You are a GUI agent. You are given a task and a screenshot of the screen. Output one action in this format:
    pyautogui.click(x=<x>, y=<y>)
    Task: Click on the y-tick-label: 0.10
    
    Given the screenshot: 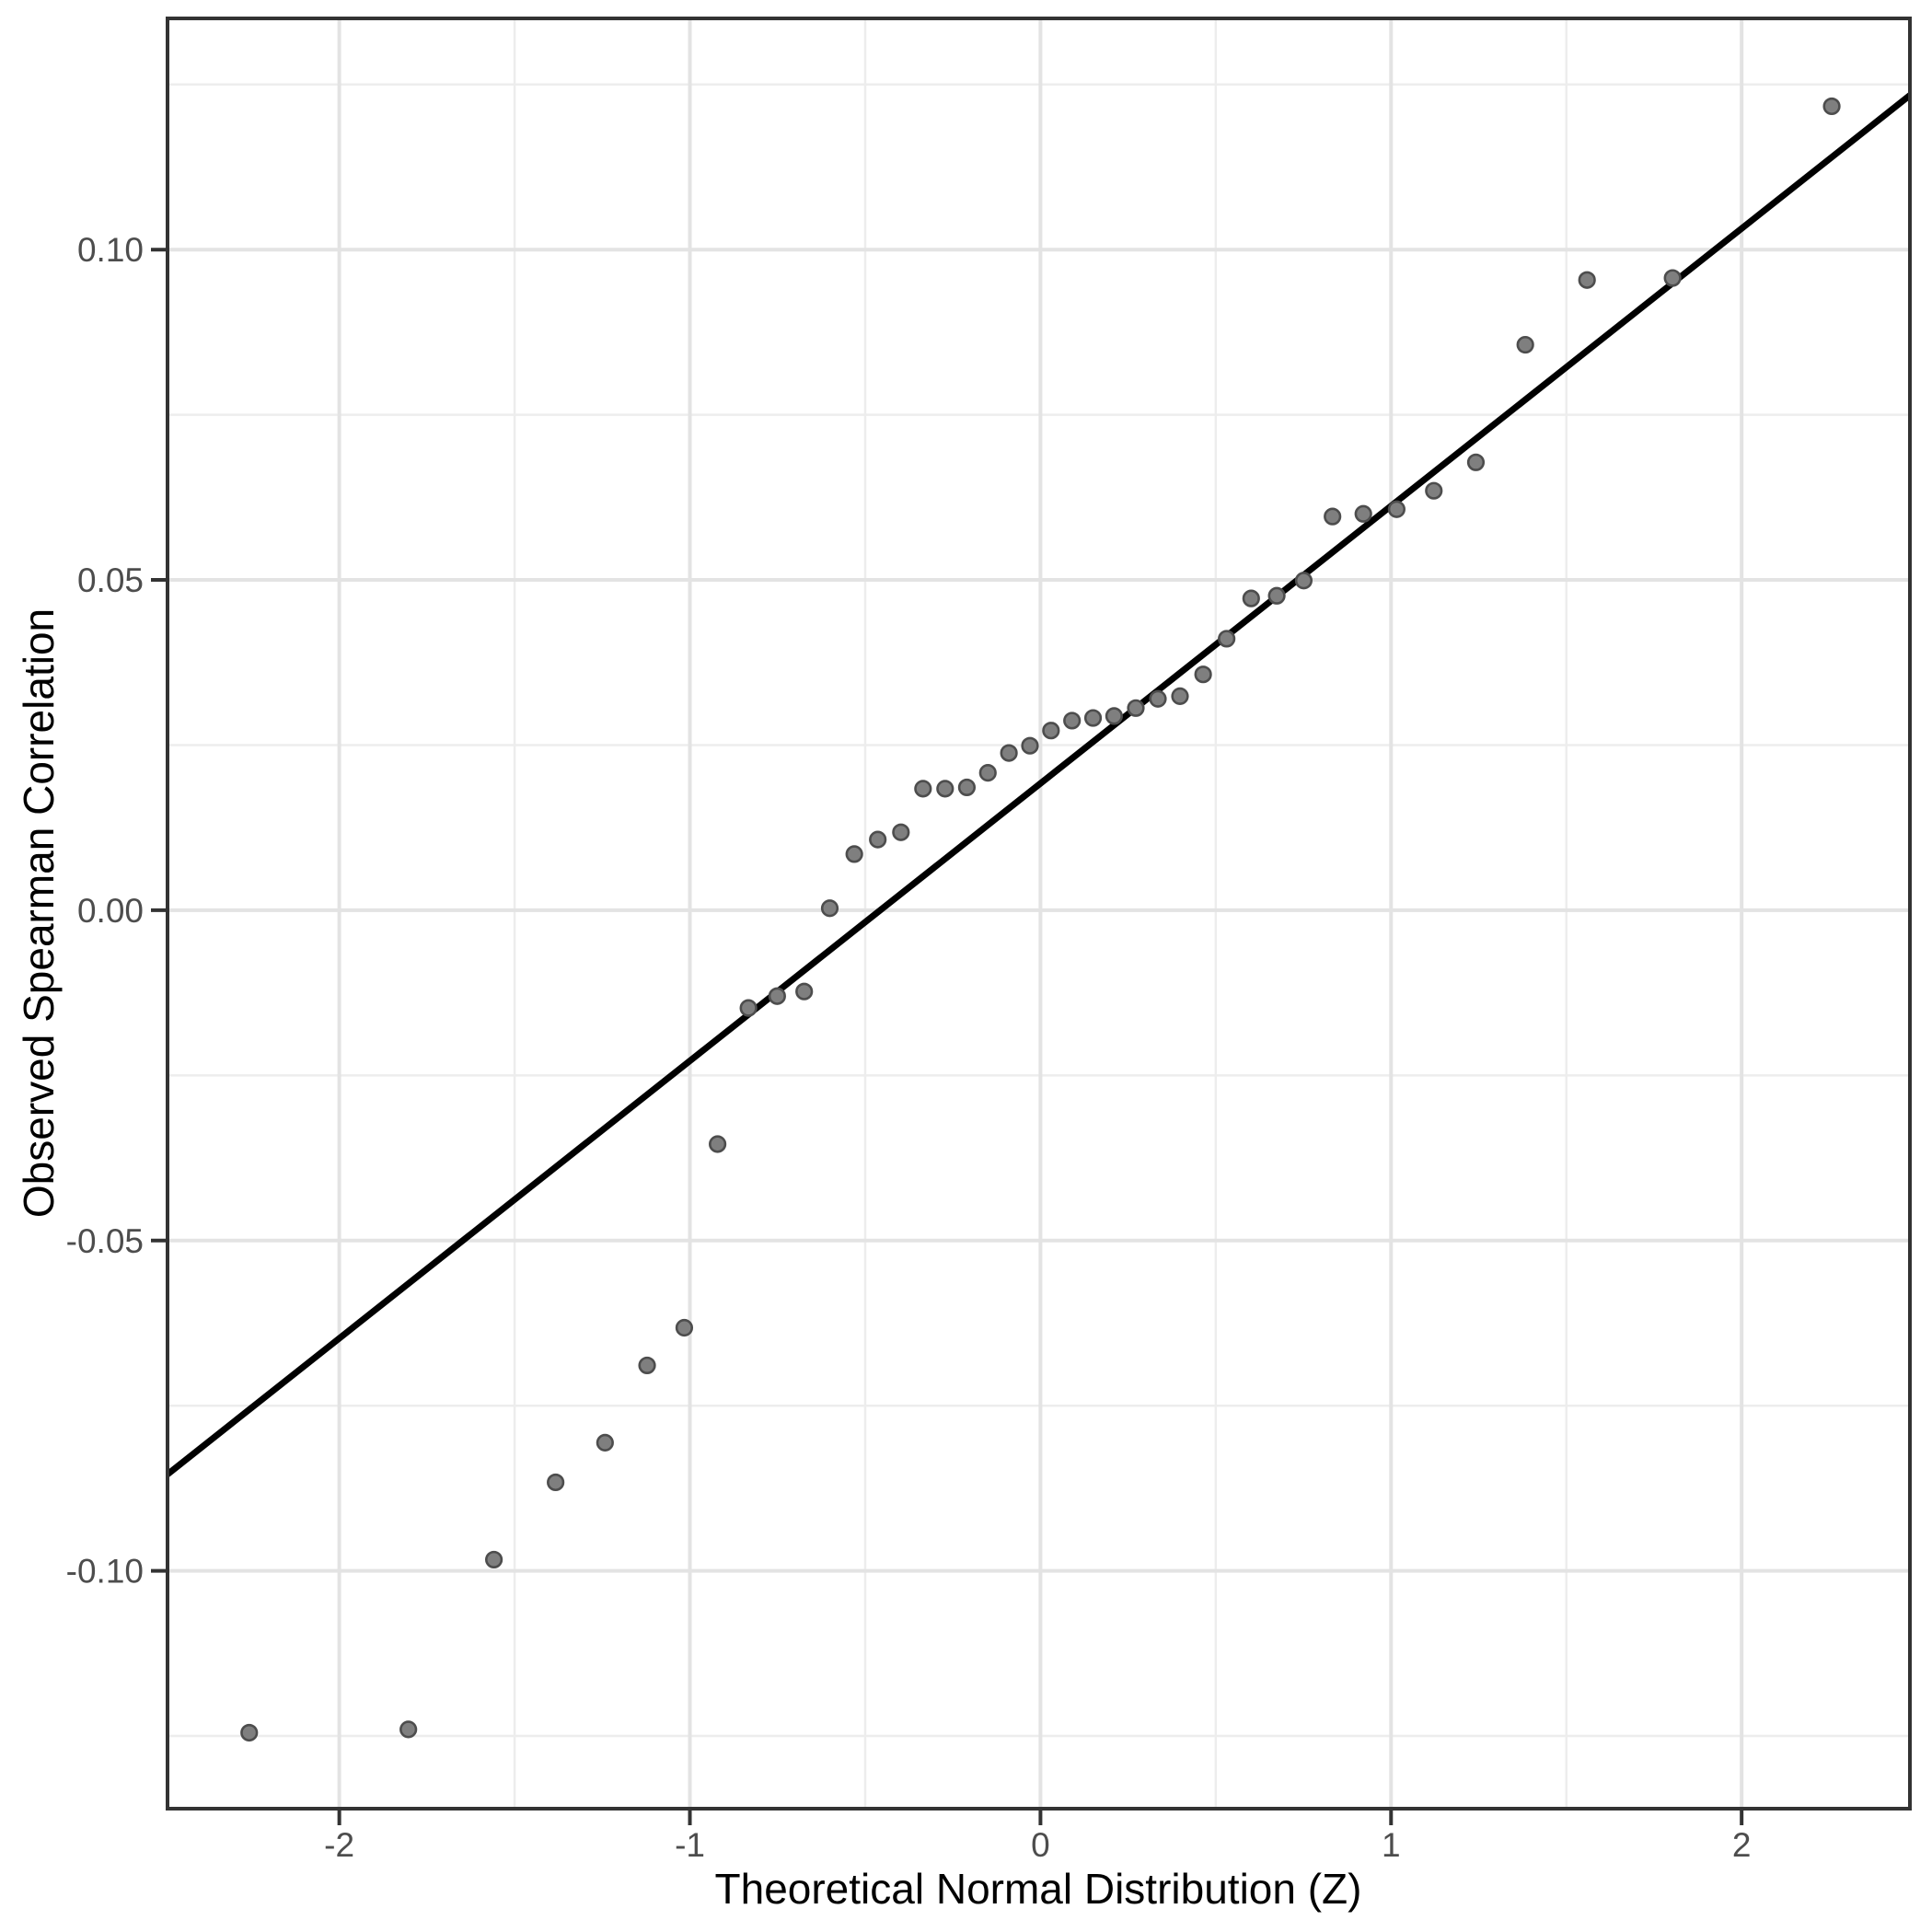 What is the action you would take?
    pyautogui.click(x=111, y=250)
    